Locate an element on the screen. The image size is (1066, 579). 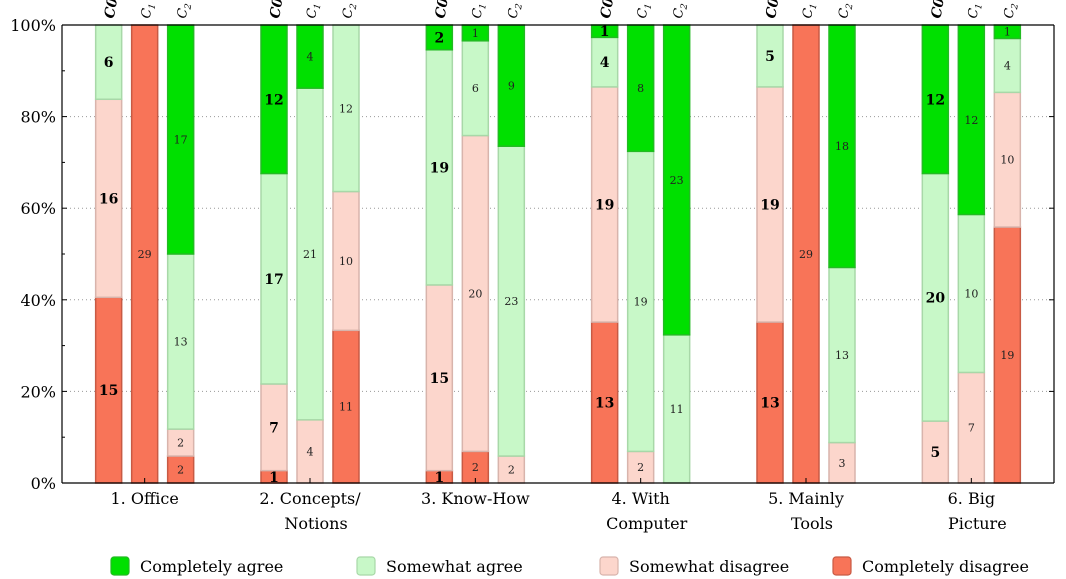
legend-label: Completely agree is located at coordinates (211, 566).